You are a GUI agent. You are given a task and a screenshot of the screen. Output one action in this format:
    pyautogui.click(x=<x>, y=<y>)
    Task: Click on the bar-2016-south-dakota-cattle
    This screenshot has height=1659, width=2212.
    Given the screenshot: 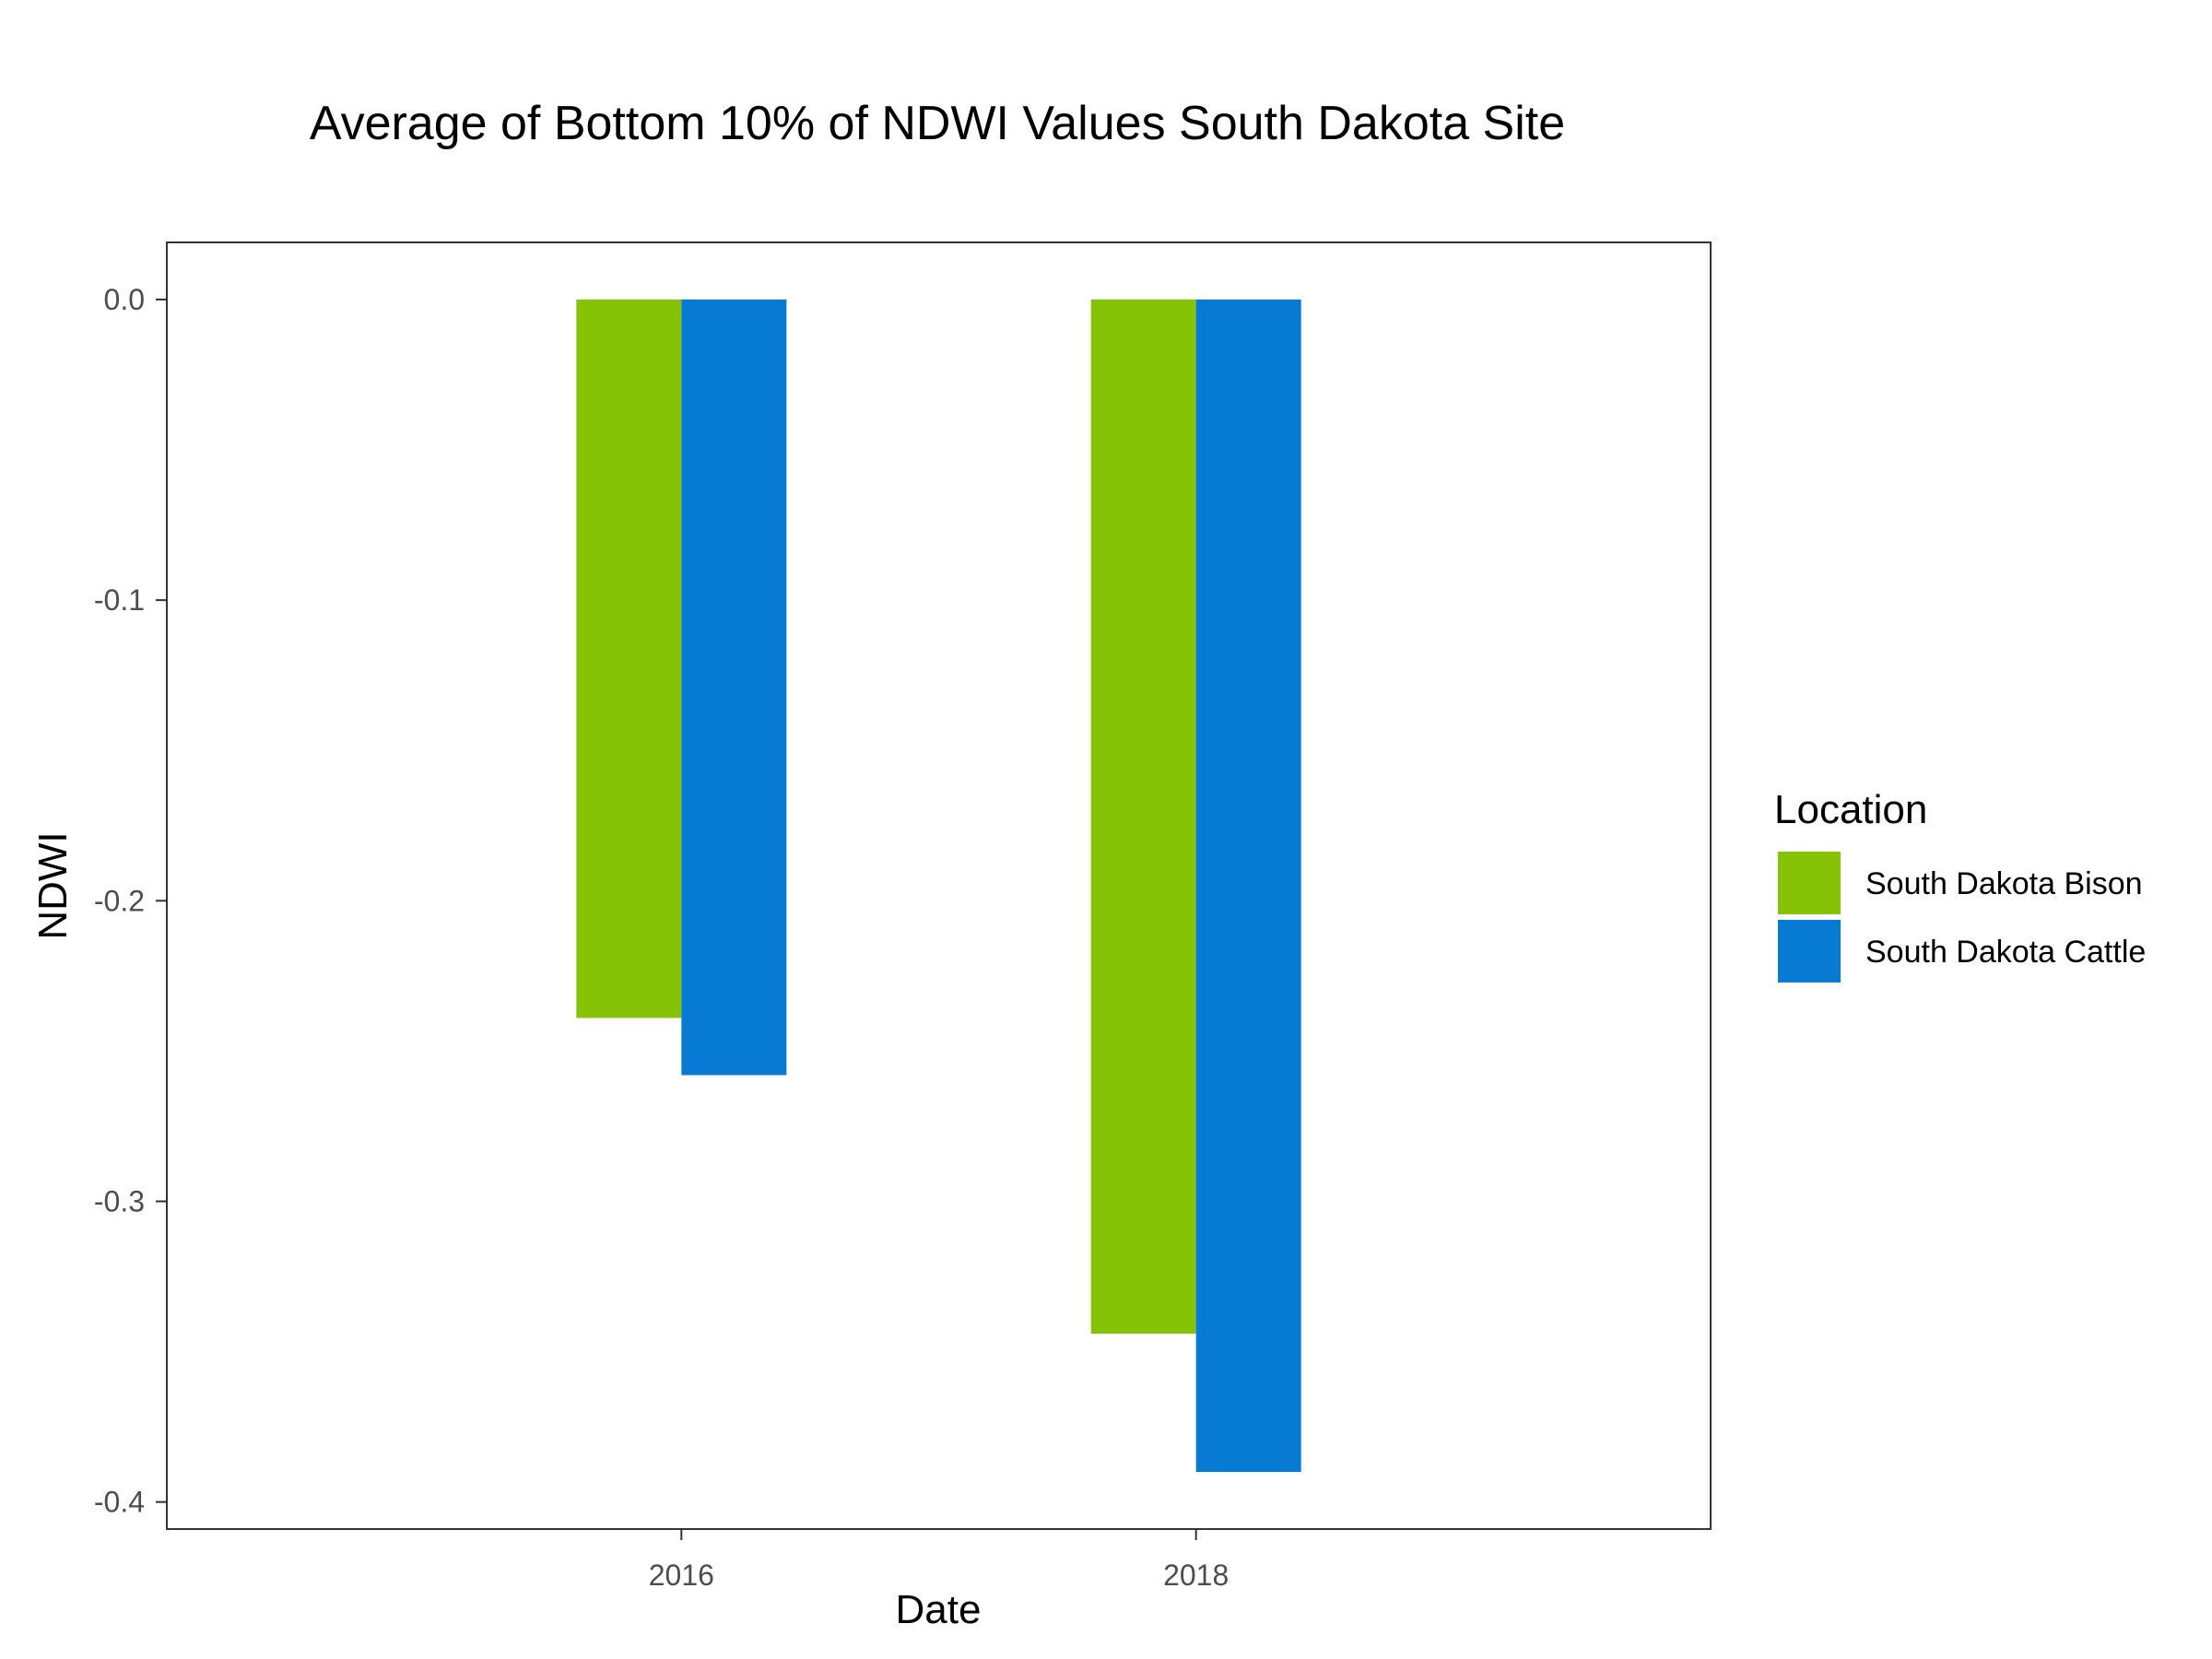 What is the action you would take?
    pyautogui.click(x=734, y=687)
    